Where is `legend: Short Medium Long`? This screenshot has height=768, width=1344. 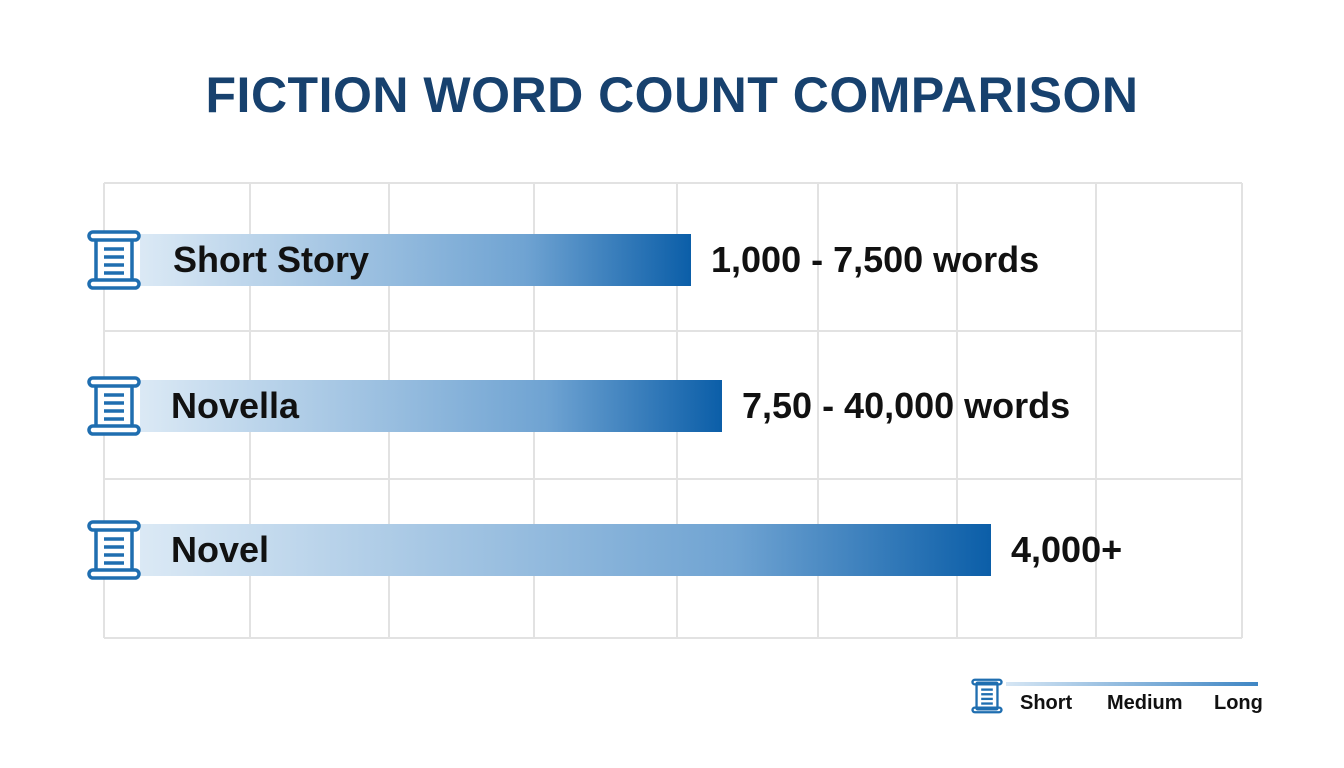 legend: Short Medium Long is located at coordinates (1120, 698).